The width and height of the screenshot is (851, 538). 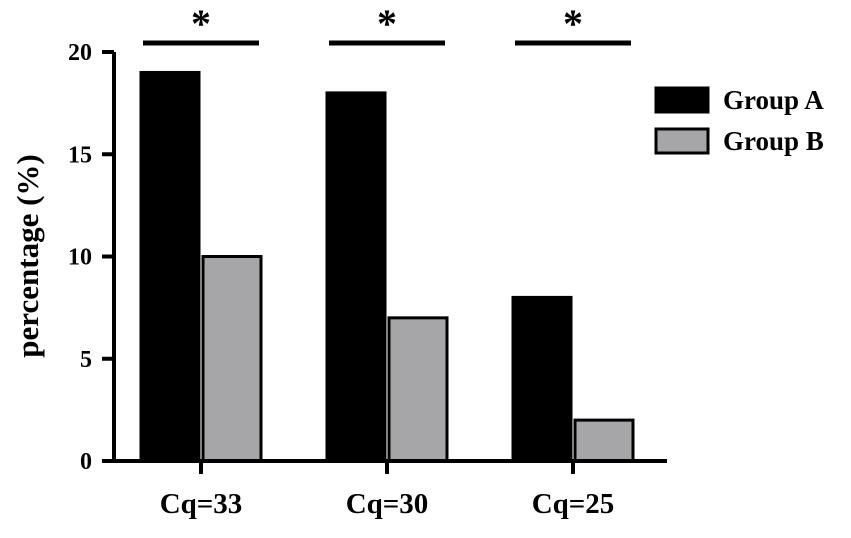 What do you see at coordinates (80, 155) in the screenshot?
I see `y-tick-label: 15` at bounding box center [80, 155].